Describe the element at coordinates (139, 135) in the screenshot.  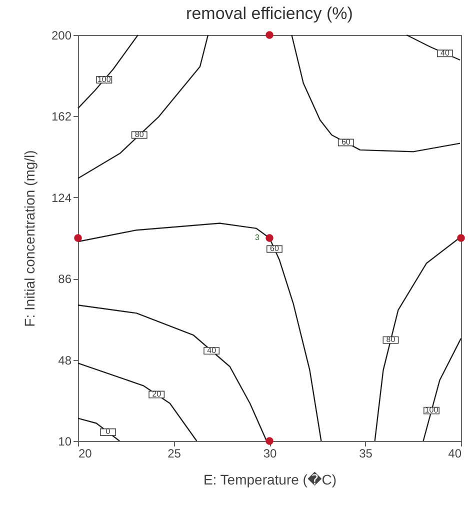
I see `text: 80` at that location.